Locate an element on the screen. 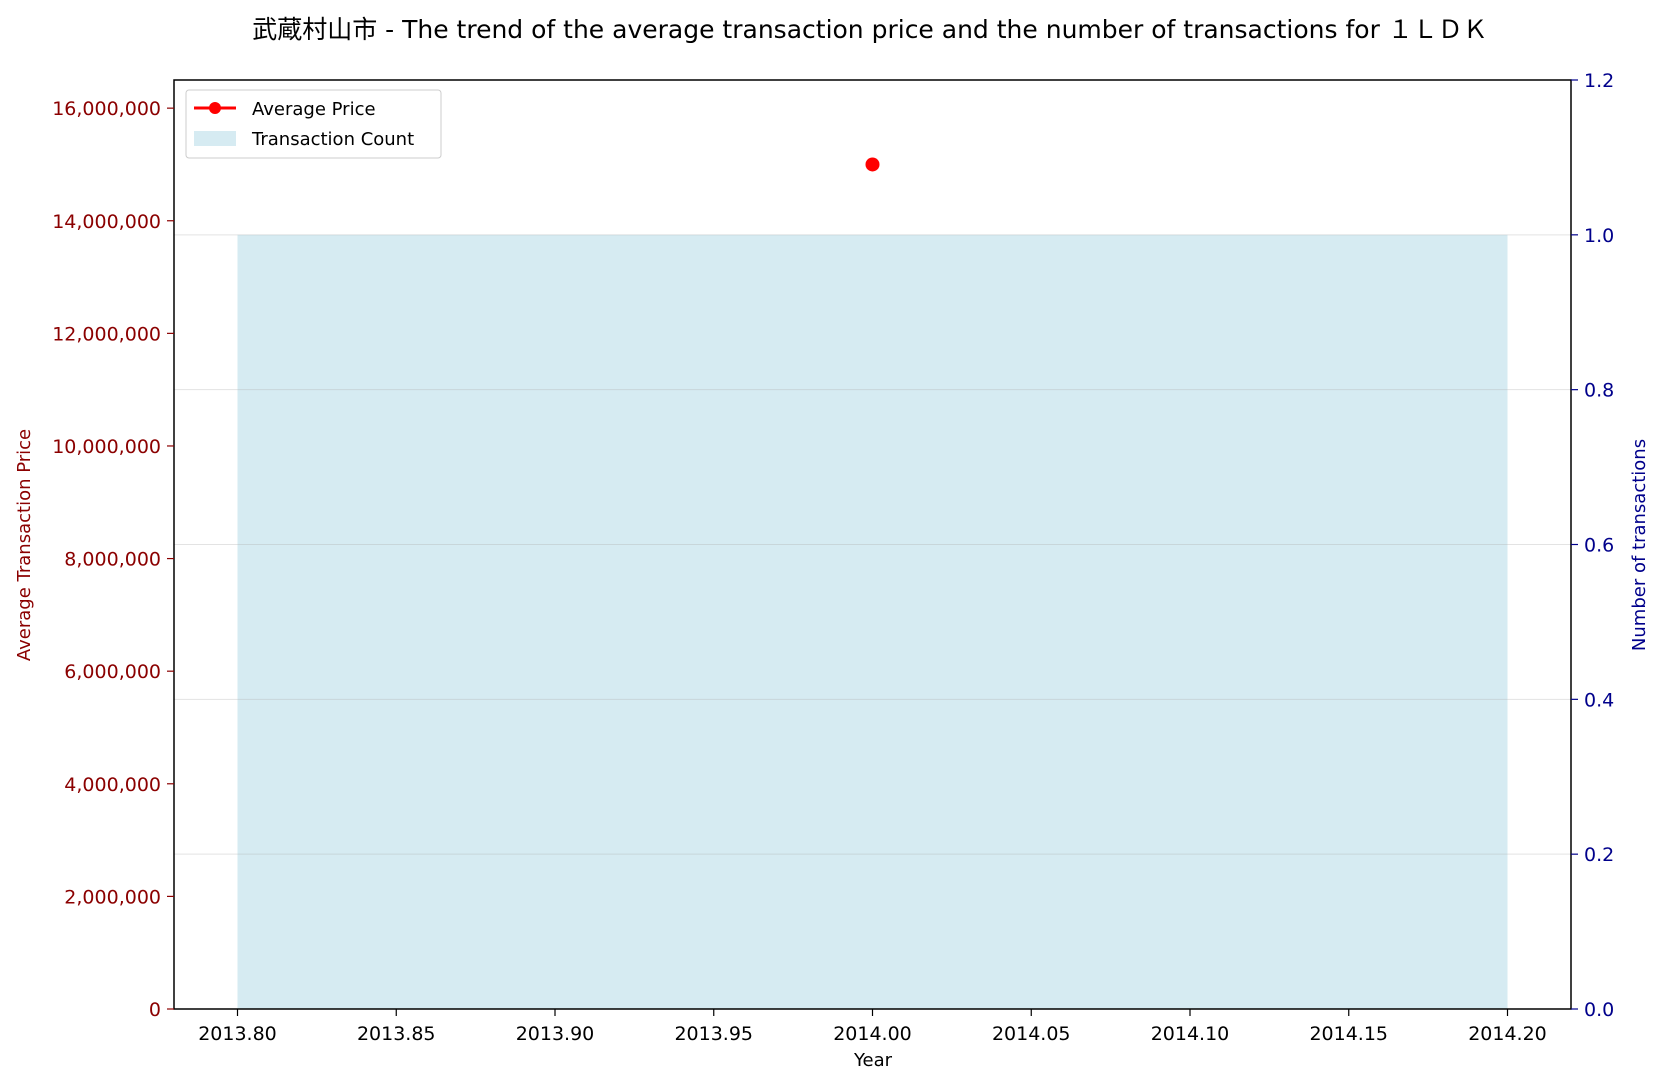  legend: Average Price Transaction Count is located at coordinates (313, 124).